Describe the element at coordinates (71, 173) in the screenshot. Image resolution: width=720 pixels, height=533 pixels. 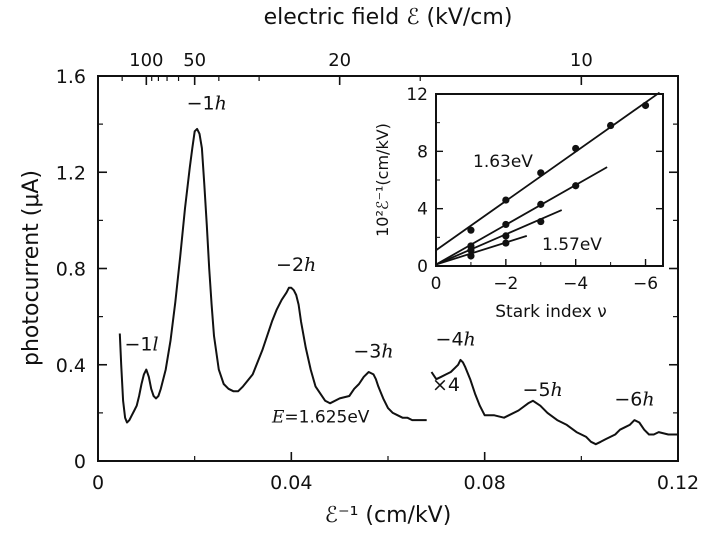
I see `main-y-tick-label: 1.2` at that location.